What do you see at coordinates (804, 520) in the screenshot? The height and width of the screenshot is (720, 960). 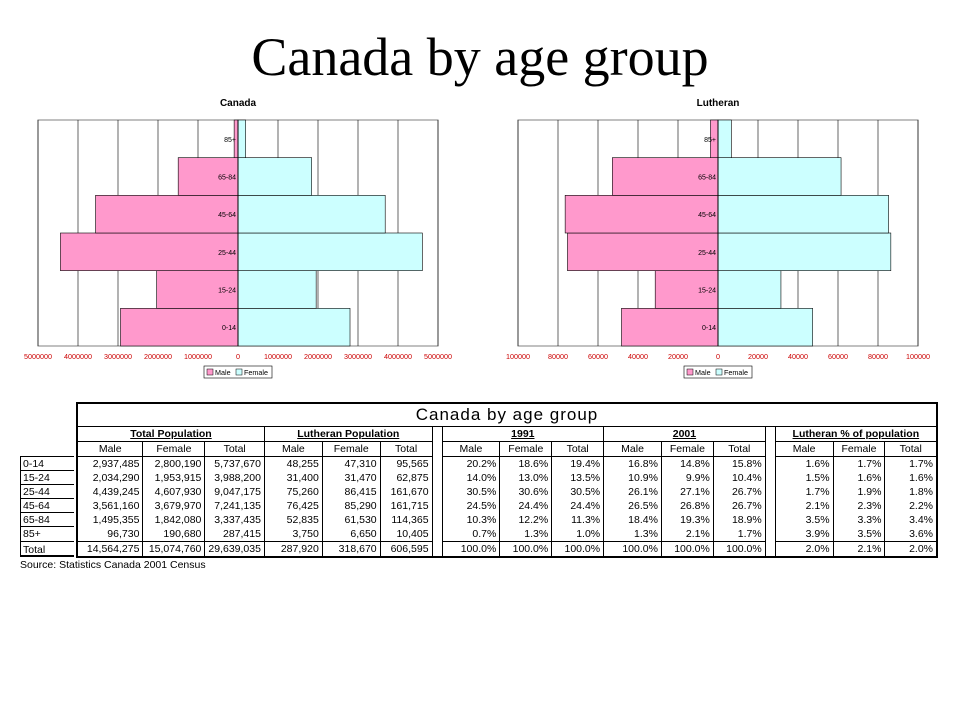 I see `table-cell: 3.5%` at bounding box center [804, 520].